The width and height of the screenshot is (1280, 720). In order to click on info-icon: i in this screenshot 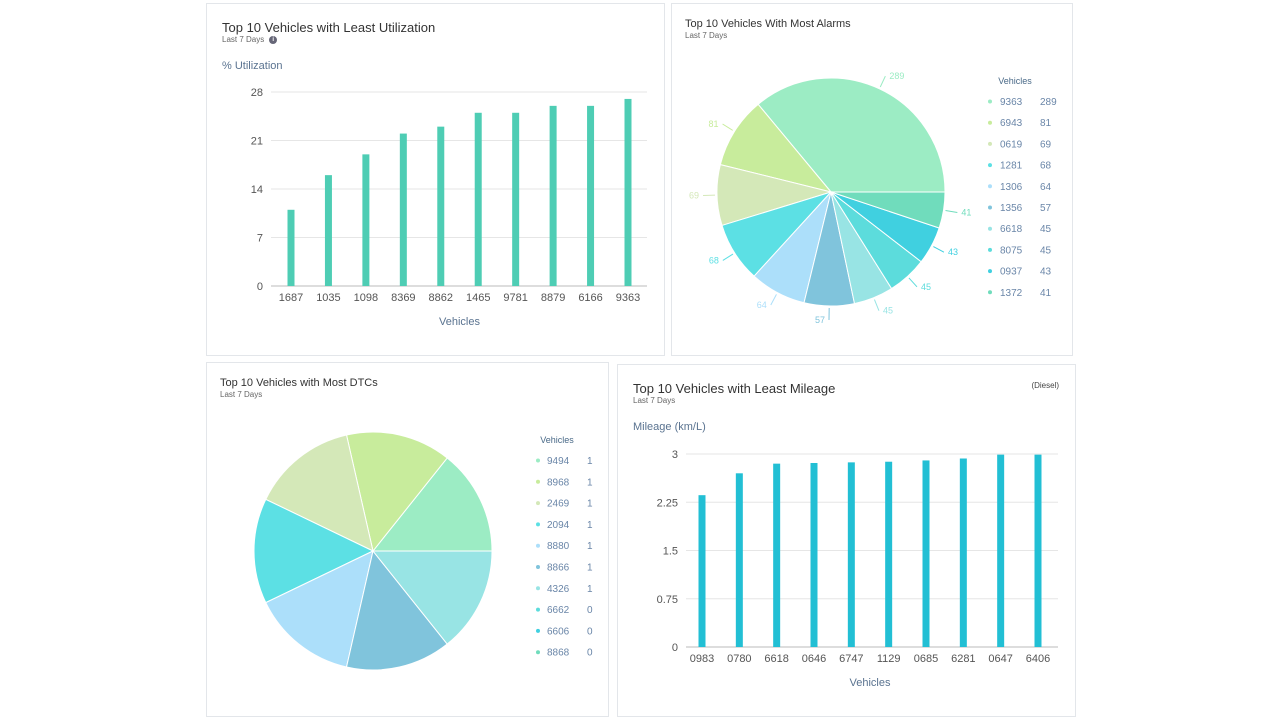, I will do `click(273, 39)`.